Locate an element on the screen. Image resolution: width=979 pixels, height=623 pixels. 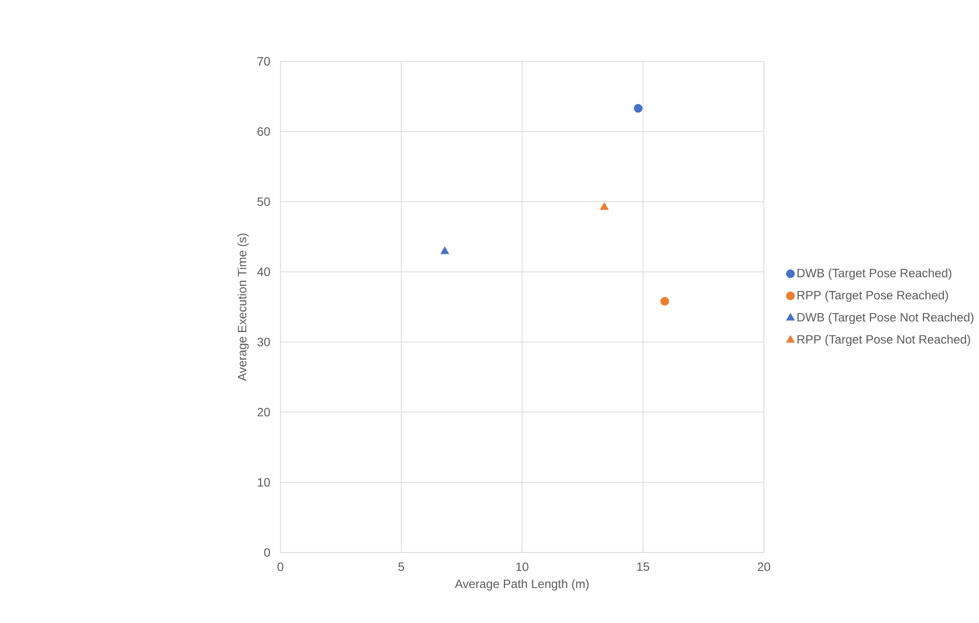
x-tick-label: 10 is located at coordinates (522, 566).